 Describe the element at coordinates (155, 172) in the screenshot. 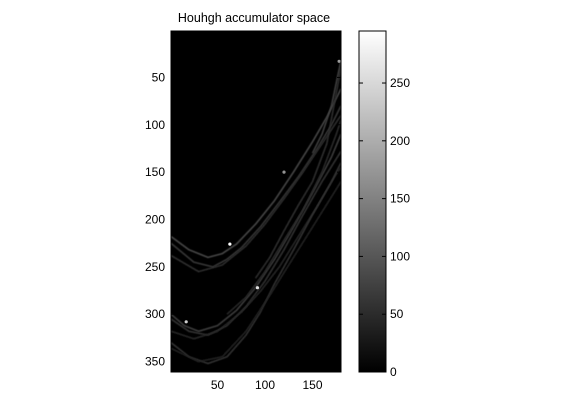

I see `y-tick-label: 150` at that location.